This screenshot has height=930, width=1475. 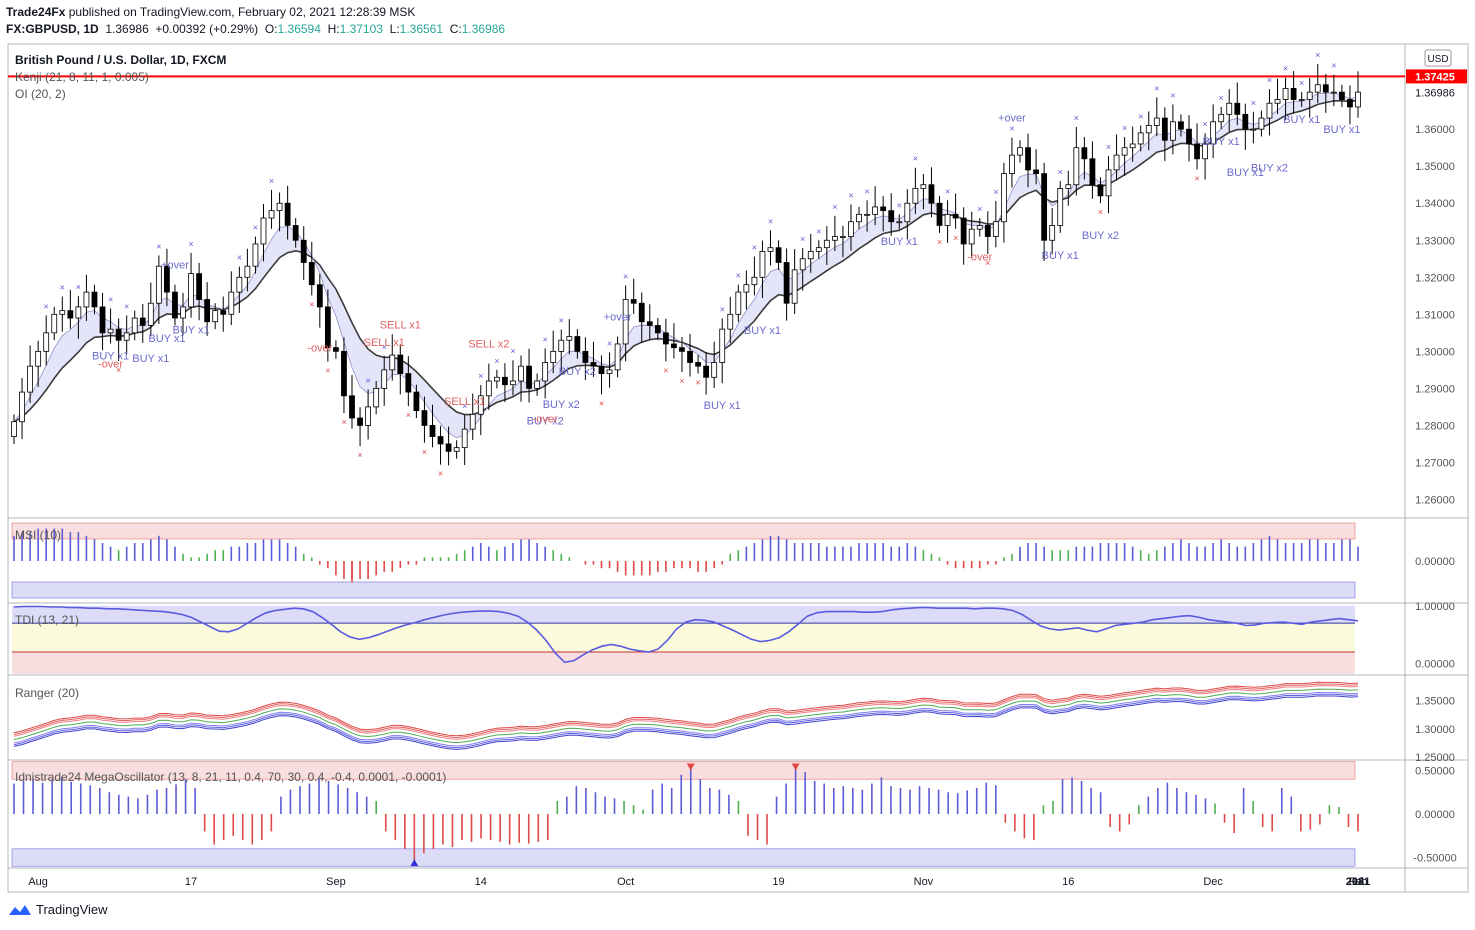 I want to click on msi-panel, so click(x=685, y=560).